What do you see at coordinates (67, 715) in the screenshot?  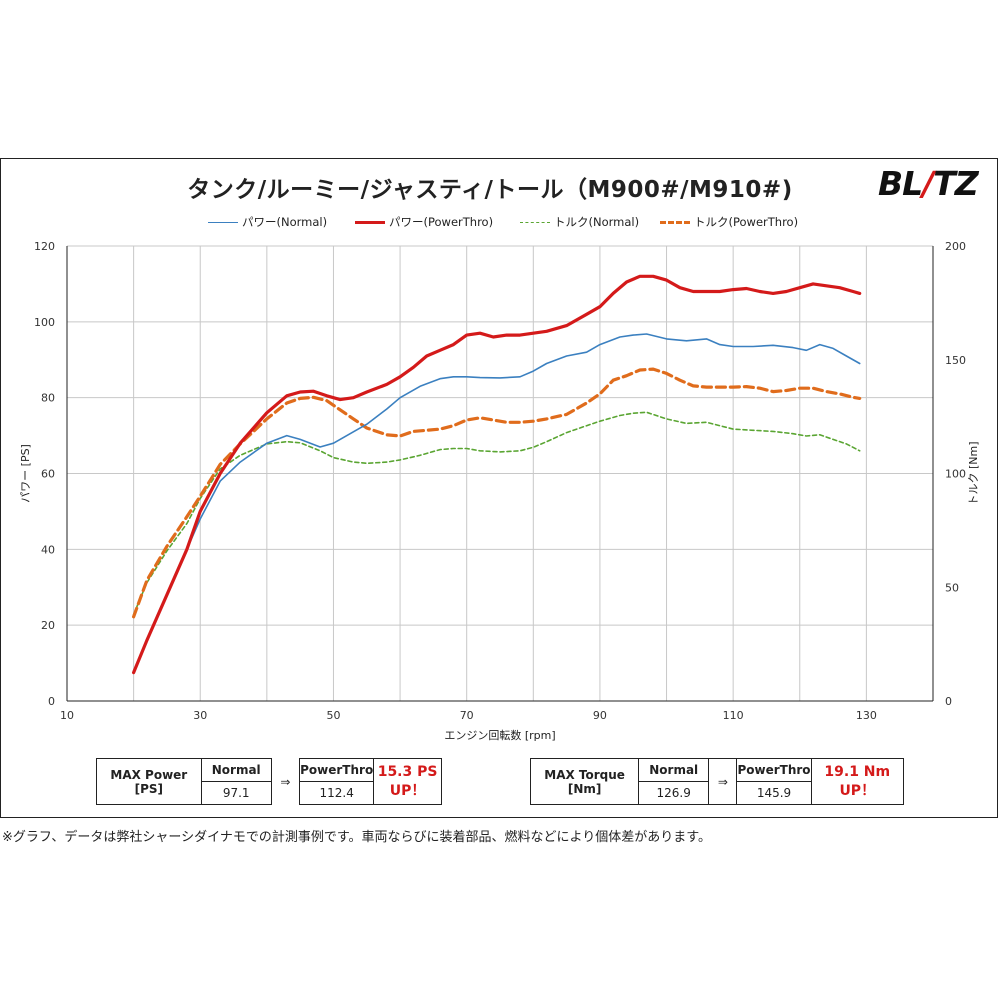 I see `x-tick-label: 10` at bounding box center [67, 715].